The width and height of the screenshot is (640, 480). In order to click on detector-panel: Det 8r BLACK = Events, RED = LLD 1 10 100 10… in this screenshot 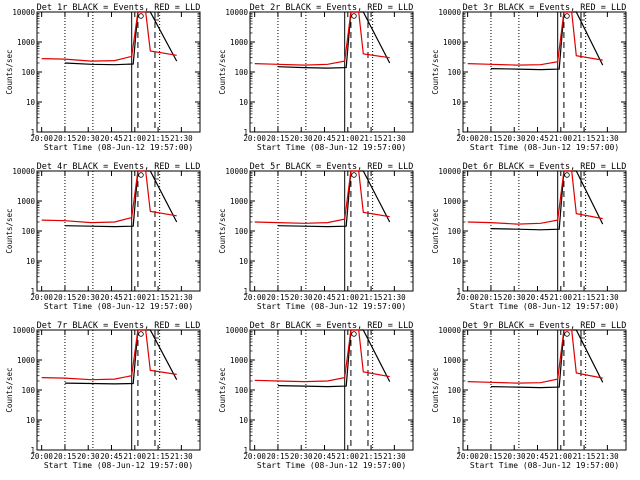, I will do `click(316, 395)`.